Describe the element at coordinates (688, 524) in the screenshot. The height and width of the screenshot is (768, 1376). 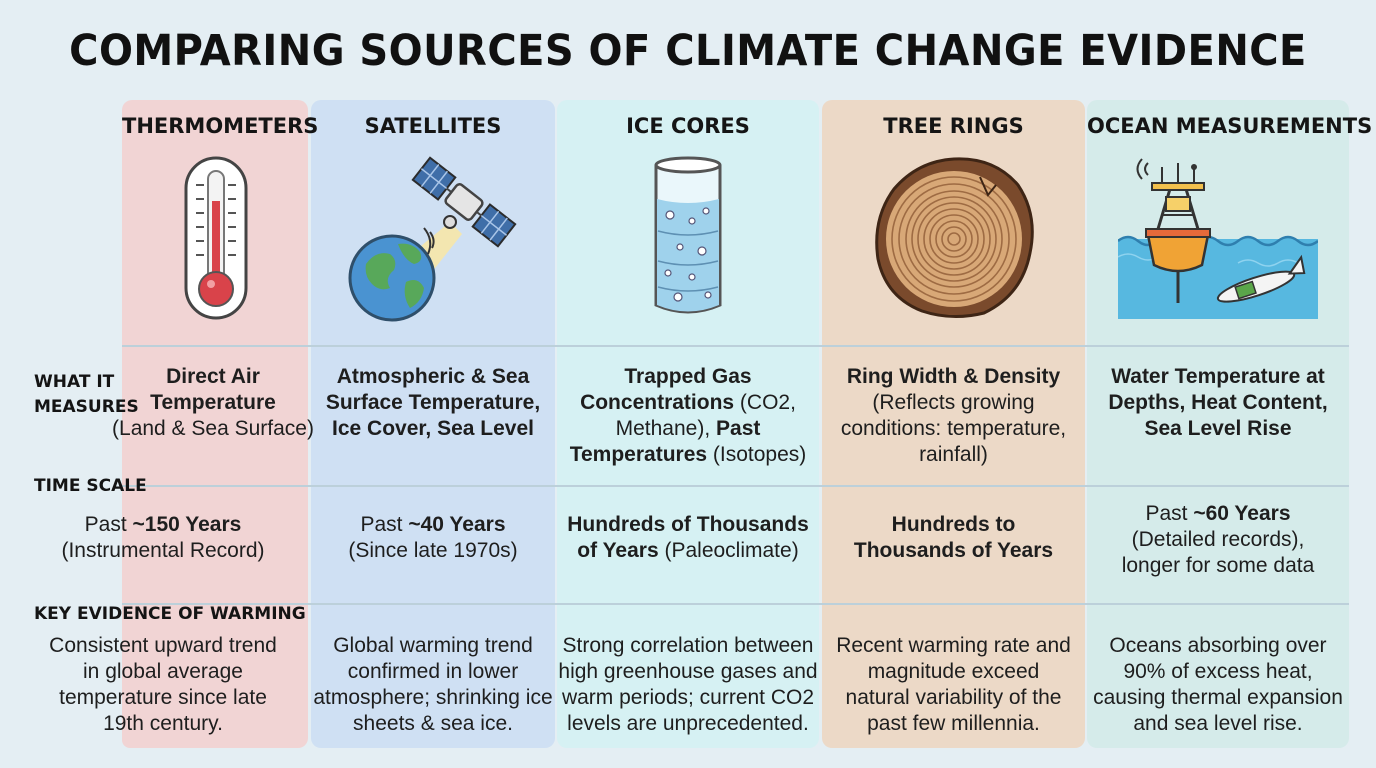
I see `cell-bold-text: Hundreds of Thousands` at that location.